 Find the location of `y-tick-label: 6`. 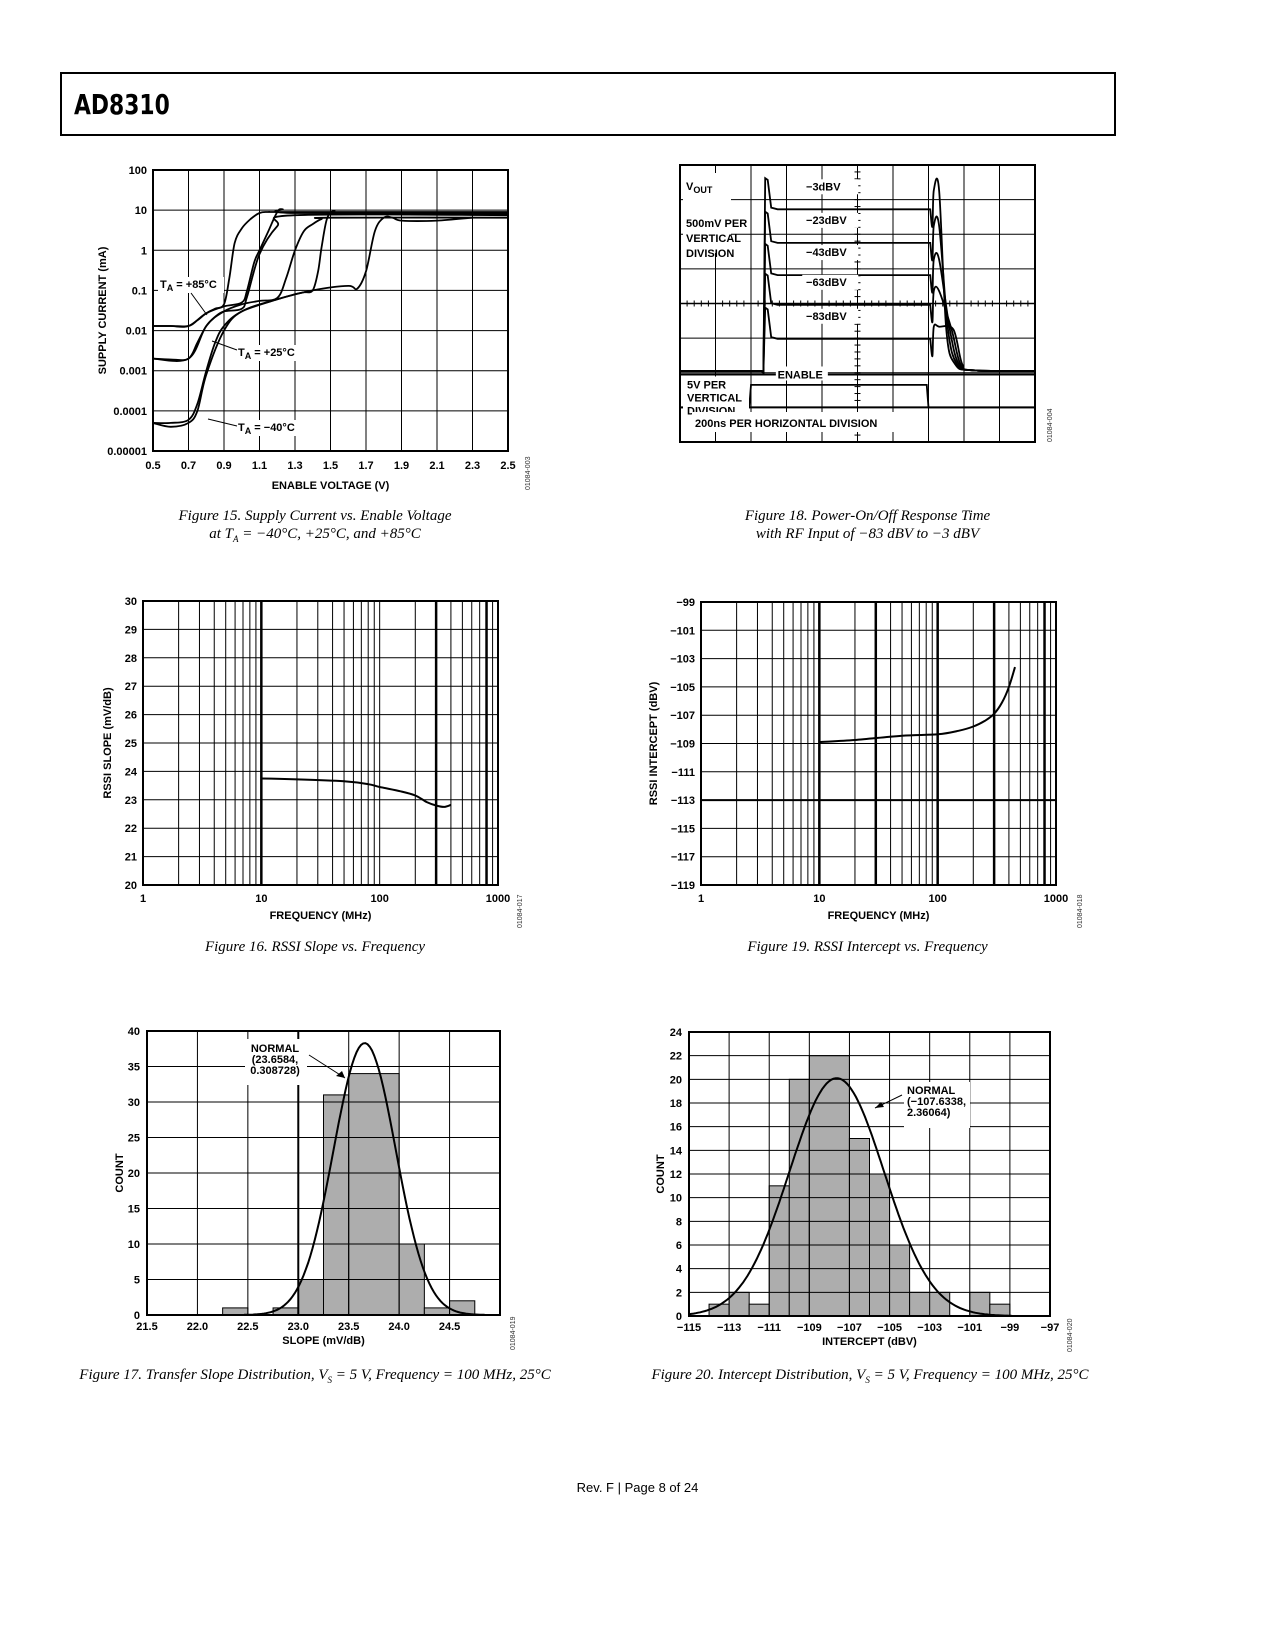

y-tick-label: 6 is located at coordinates (679, 1246).